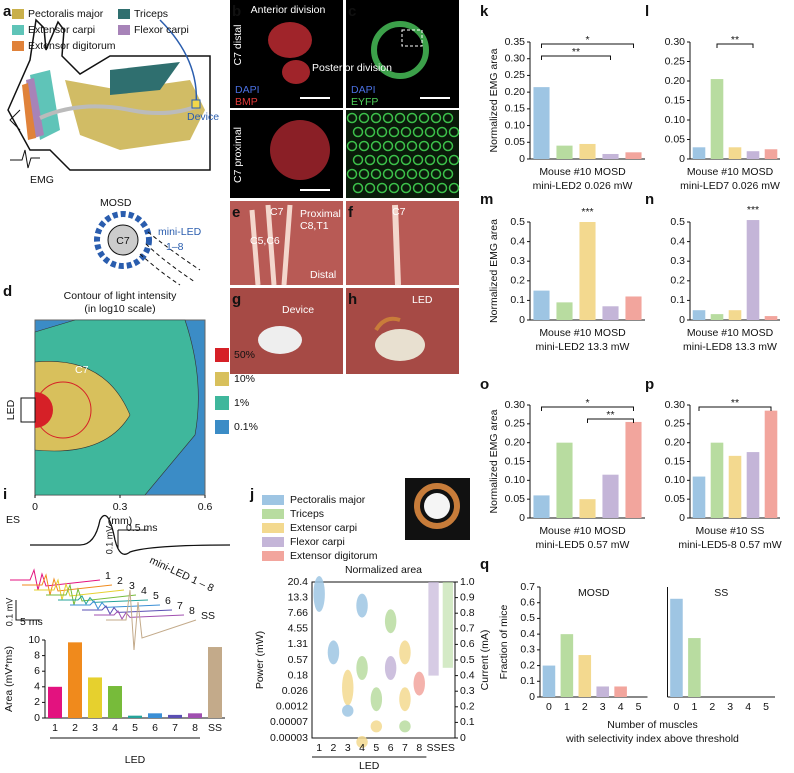 The width and height of the screenshot is (794, 773). What do you see at coordinates (448, 748) in the screenshot?
I see `x-category-label: ES` at bounding box center [448, 748].